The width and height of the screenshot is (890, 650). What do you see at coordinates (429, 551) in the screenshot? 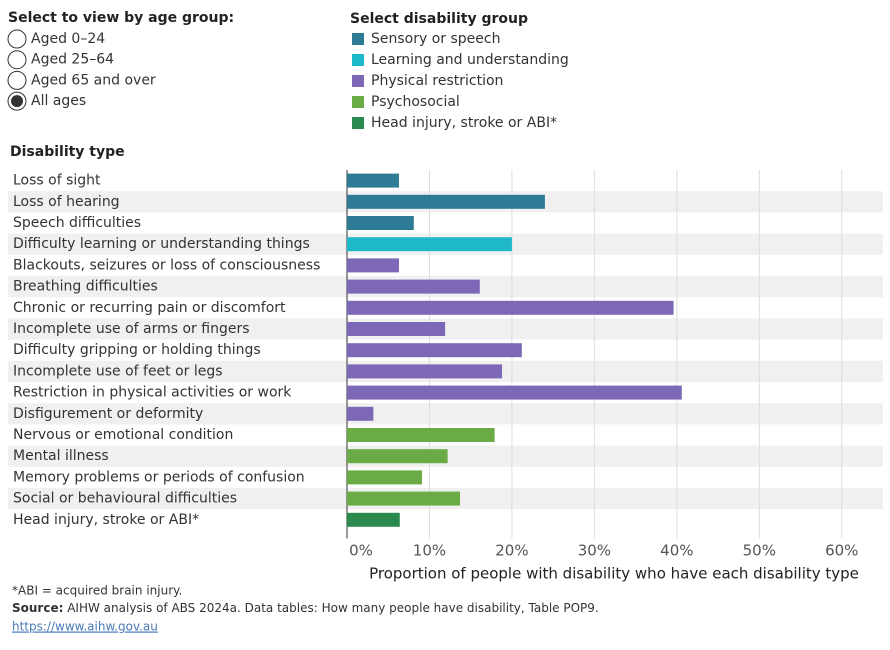
I see `x-tick-label: 10%` at bounding box center [429, 551].